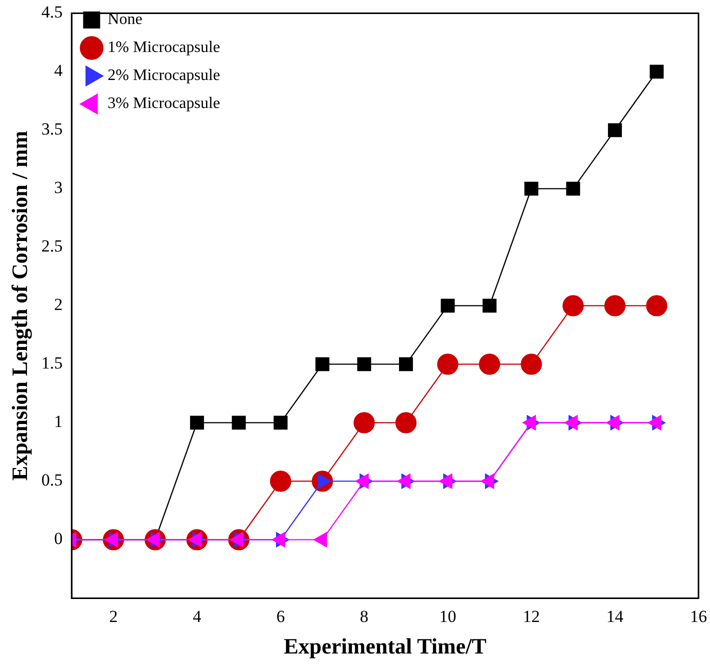 Image resolution: width=710 pixels, height=669 pixels. Describe the element at coordinates (58, 538) in the screenshot. I see `y-tick-label: 0` at that location.